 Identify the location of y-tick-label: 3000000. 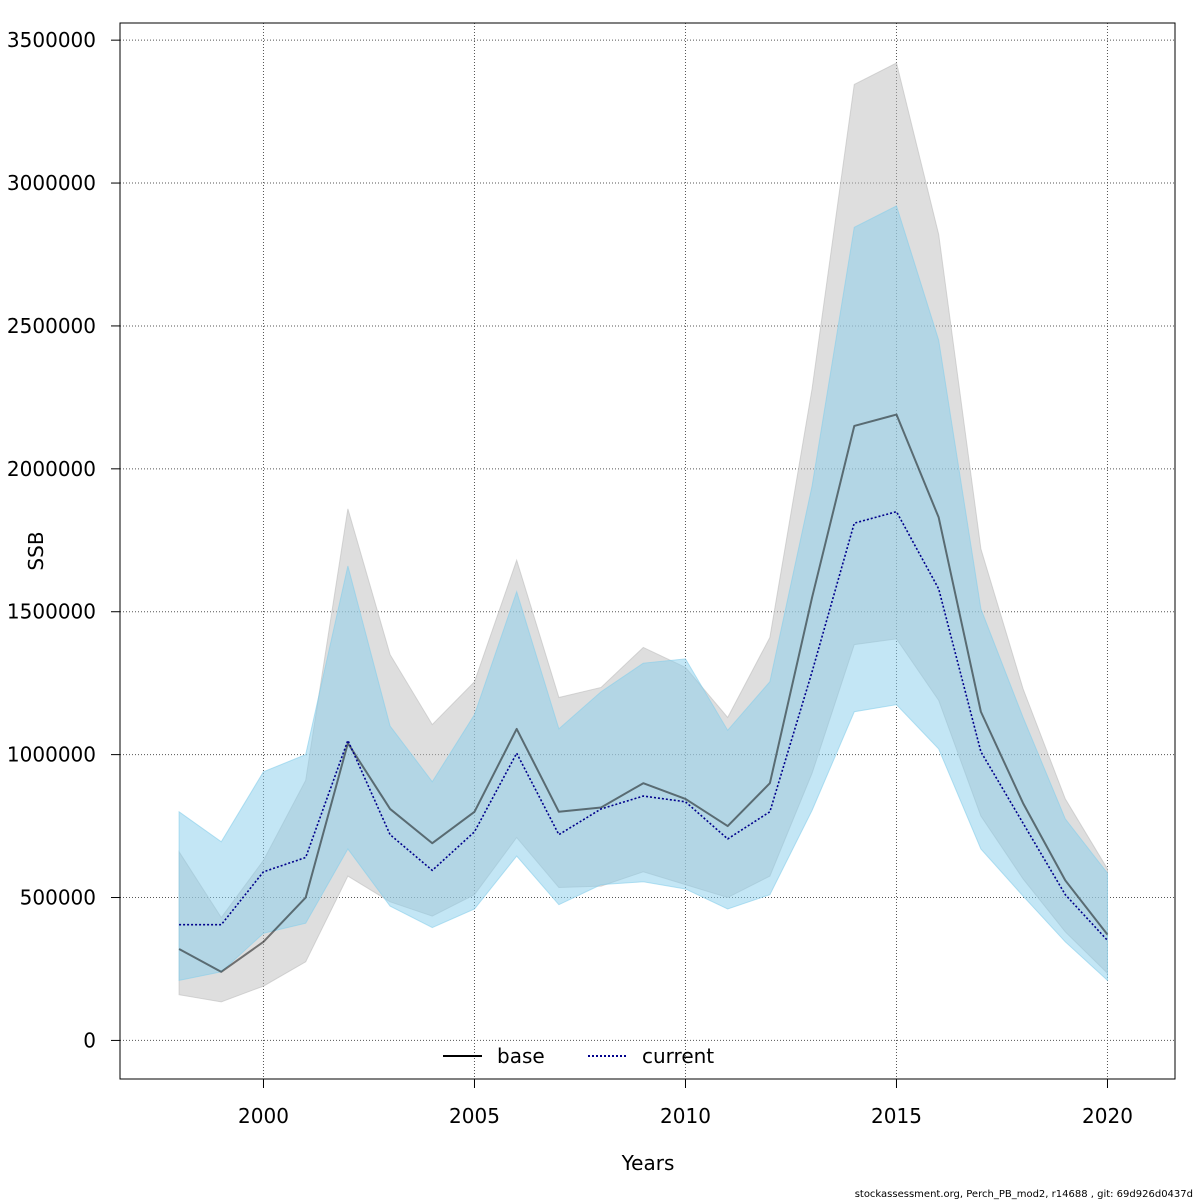
(51, 183).